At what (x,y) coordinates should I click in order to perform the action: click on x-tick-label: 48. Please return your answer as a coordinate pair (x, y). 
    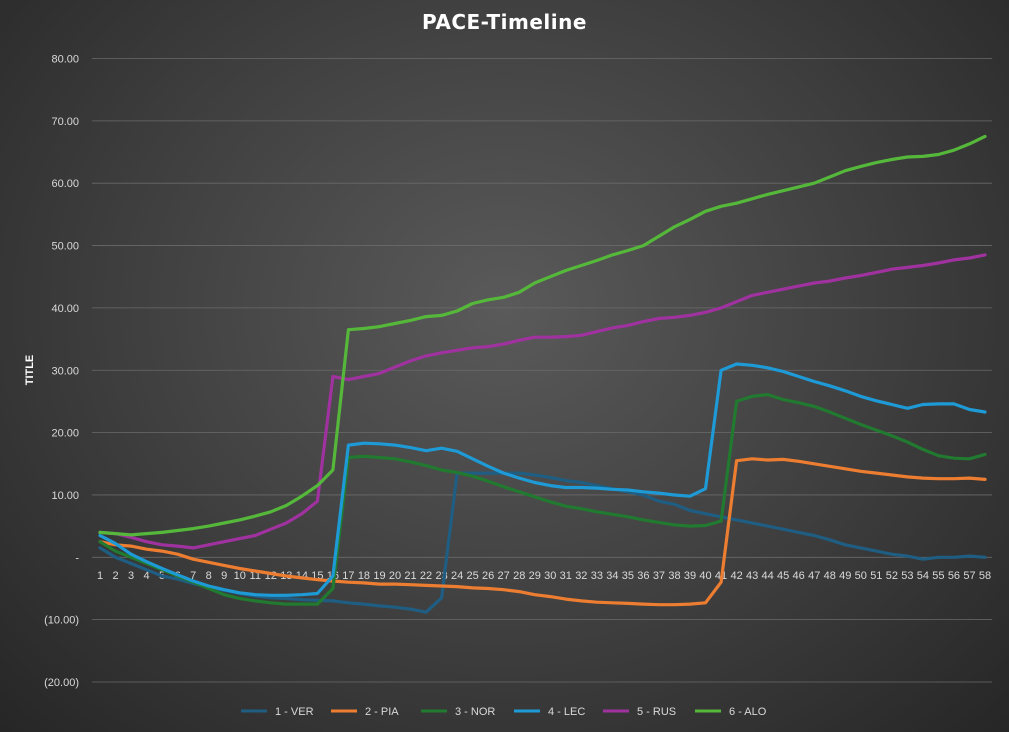
    Looking at the image, I should click on (830, 576).